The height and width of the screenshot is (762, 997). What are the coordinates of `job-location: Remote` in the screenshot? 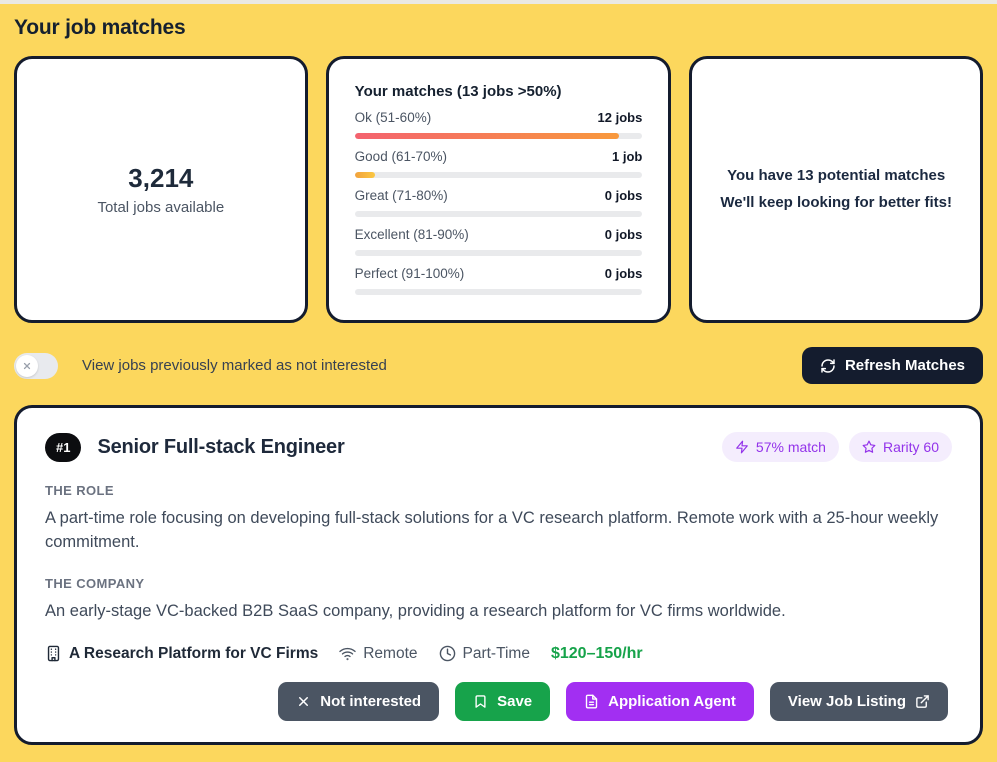 It's located at (378, 654).